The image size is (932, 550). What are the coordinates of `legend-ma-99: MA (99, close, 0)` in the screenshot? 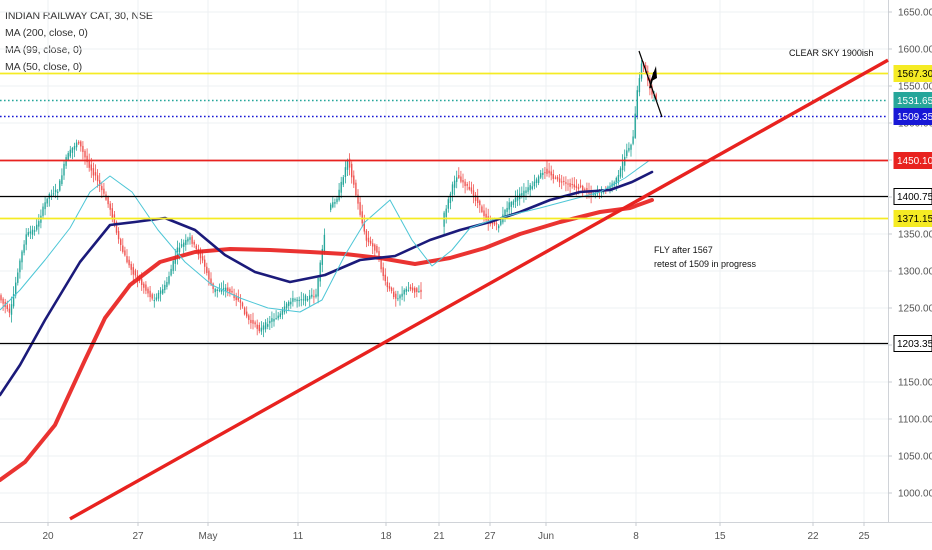 It's located at (44, 50).